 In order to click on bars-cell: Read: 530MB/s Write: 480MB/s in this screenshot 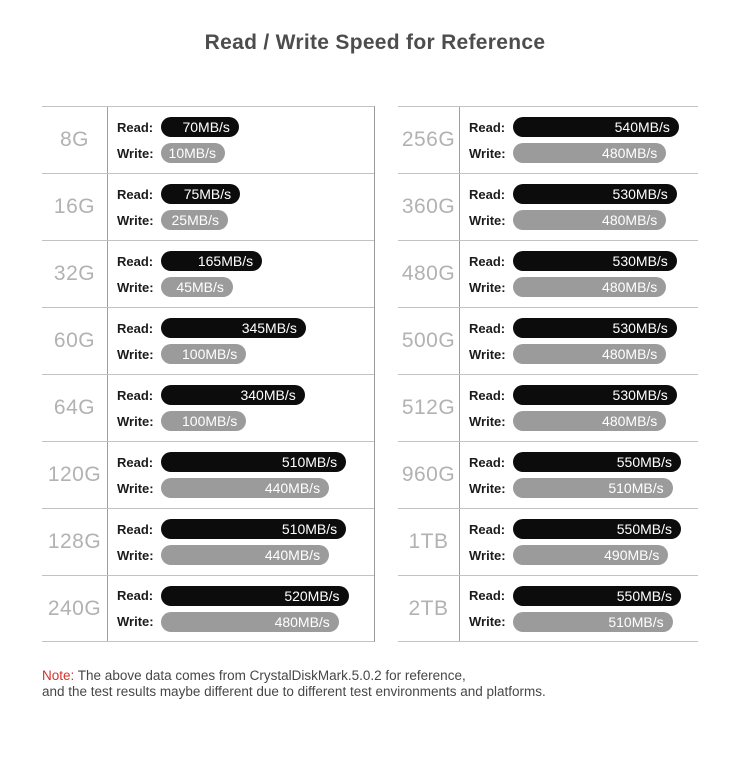, I will do `click(579, 274)`.